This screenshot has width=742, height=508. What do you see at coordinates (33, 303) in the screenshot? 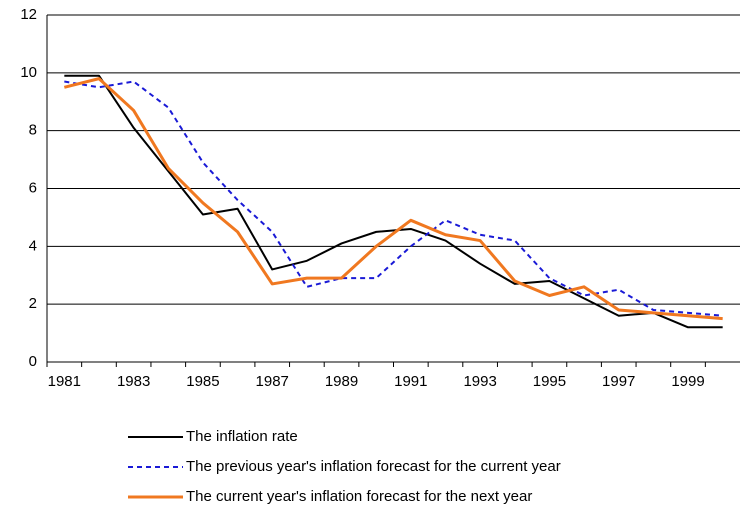
I see `y-tick-label: 2` at bounding box center [33, 303].